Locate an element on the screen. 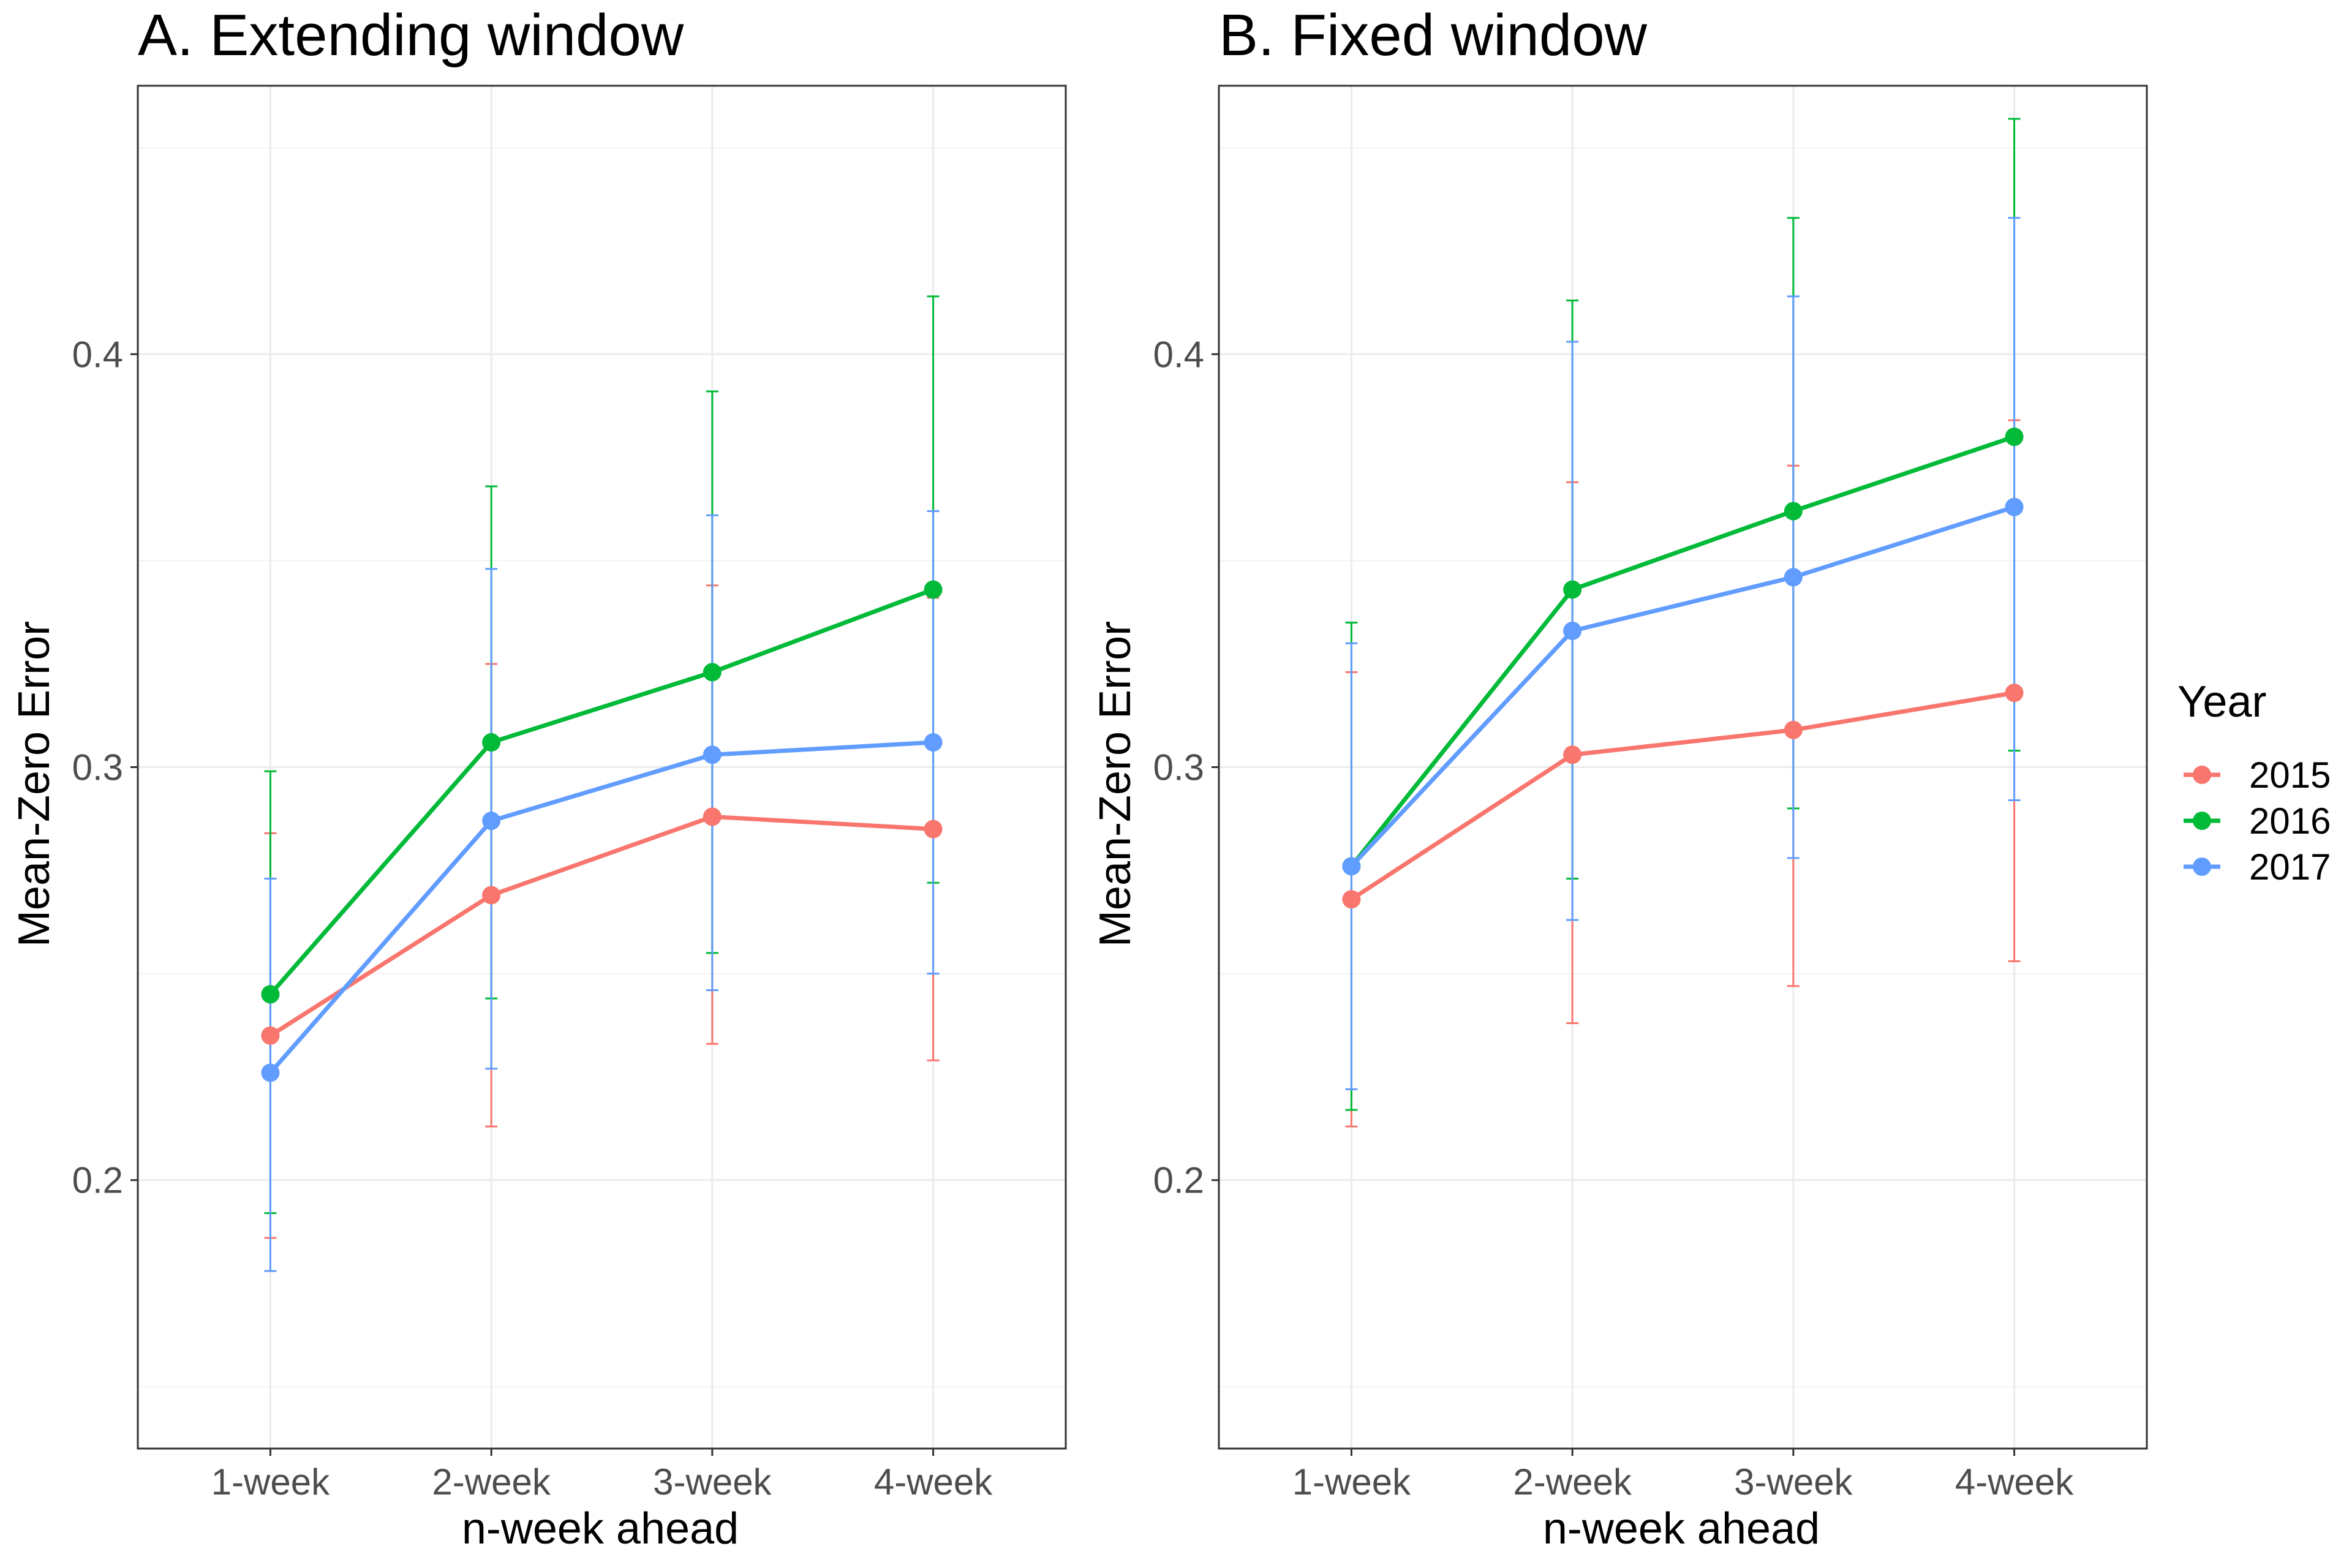 The width and height of the screenshot is (2352, 1568). panel-a-series-line-2016 is located at coordinates (601, 791).